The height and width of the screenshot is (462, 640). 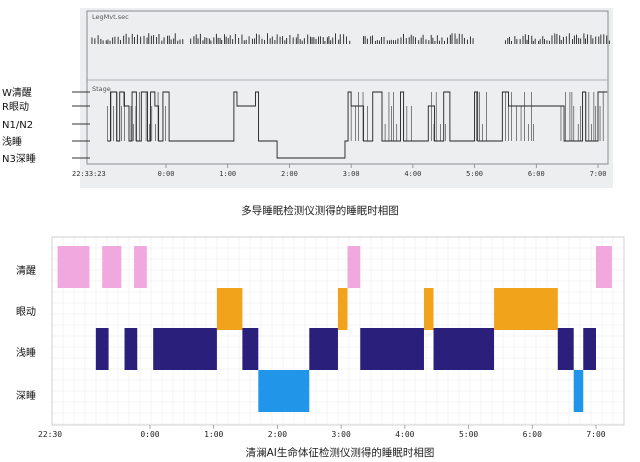 What do you see at coordinates (468, 434) in the screenshot?
I see `ai-x-tick-label: 5:00` at bounding box center [468, 434].